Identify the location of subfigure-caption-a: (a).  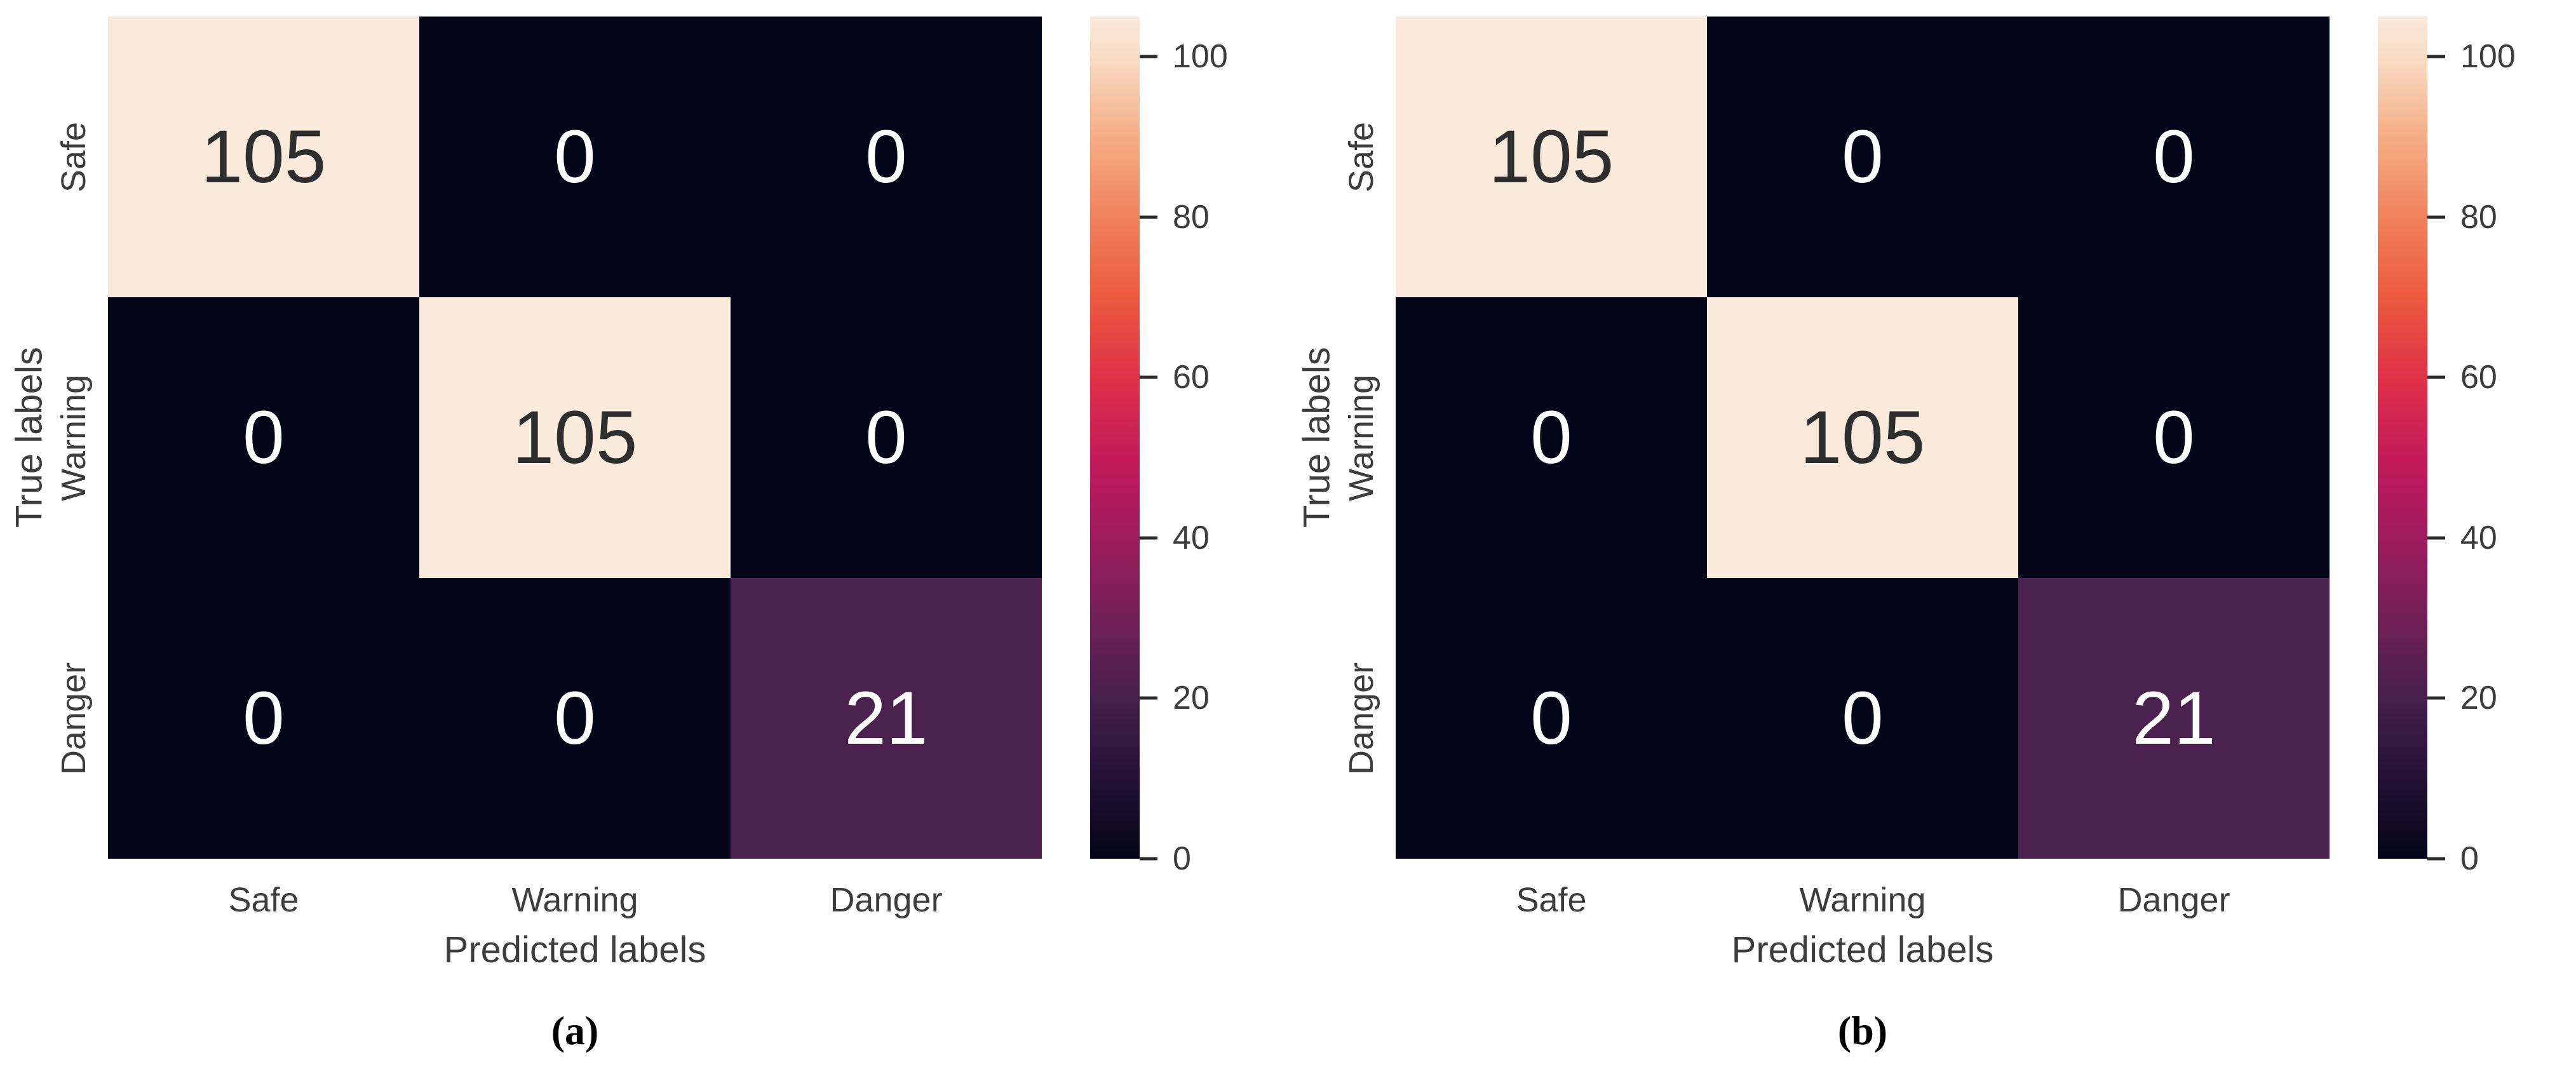
(575, 1030).